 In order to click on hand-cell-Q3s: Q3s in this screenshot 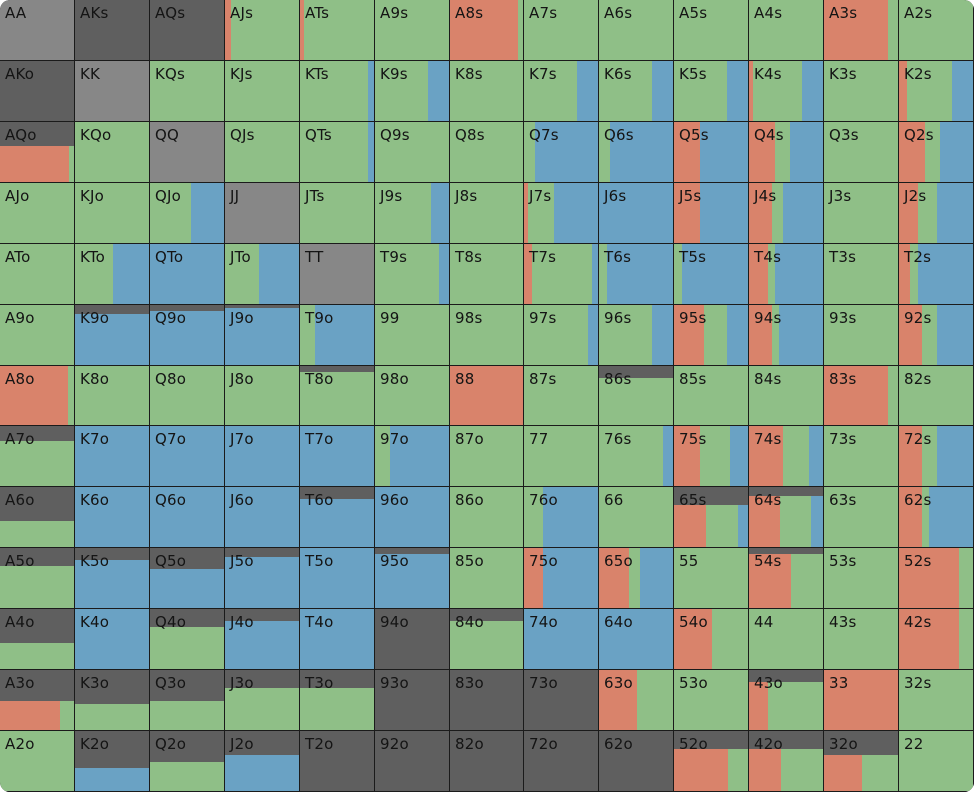, I will do `click(861, 152)`.